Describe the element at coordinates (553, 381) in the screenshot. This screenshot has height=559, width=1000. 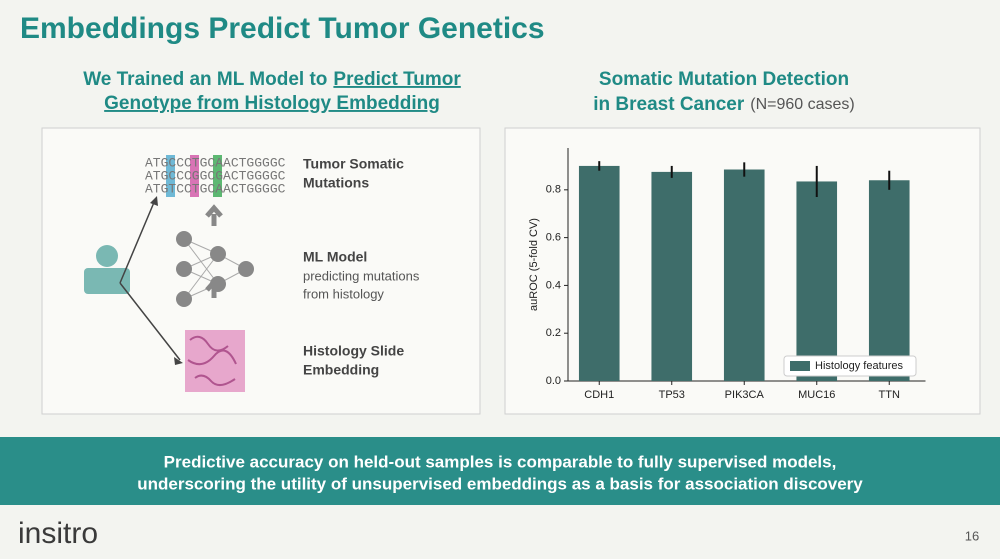
I see `y-tick-label: 0.0` at that location.